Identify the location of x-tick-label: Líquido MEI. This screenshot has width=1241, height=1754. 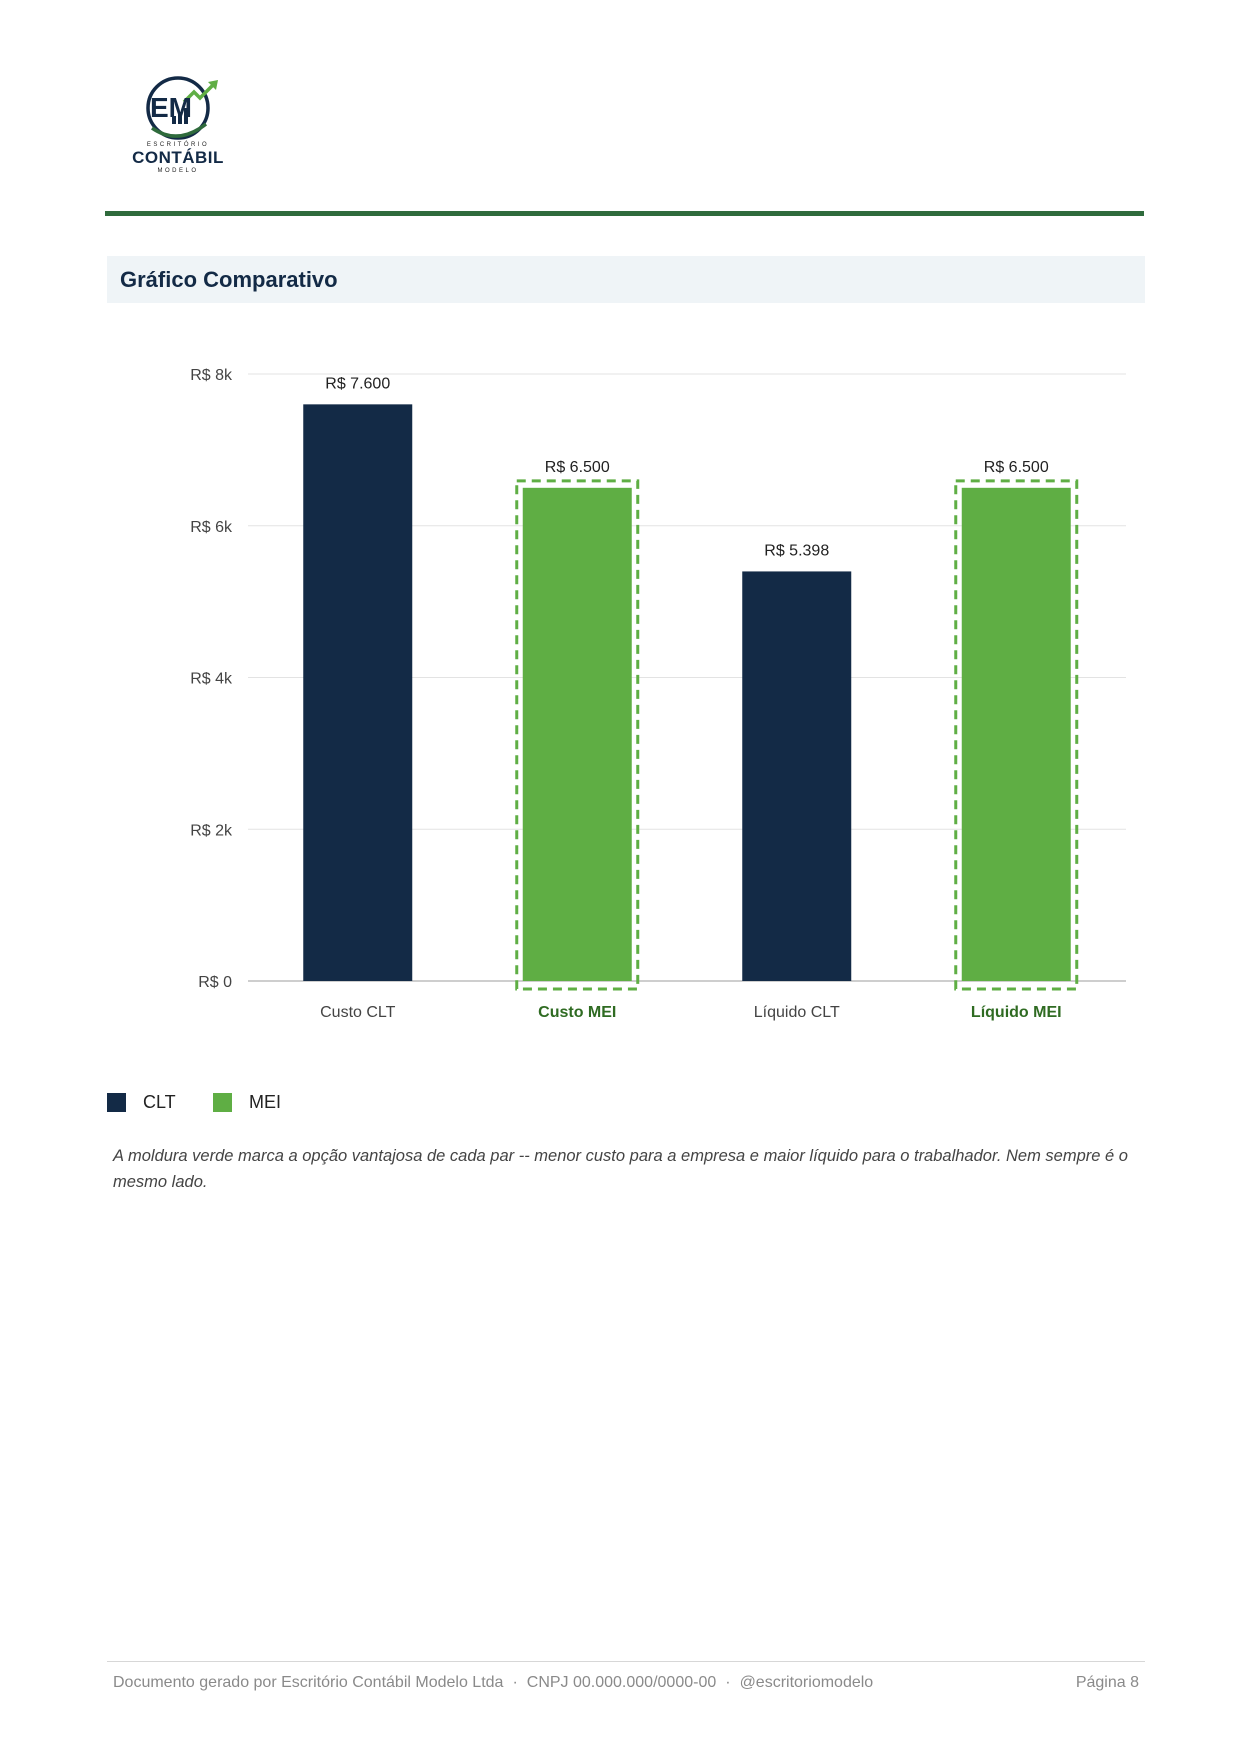
(1016, 1012).